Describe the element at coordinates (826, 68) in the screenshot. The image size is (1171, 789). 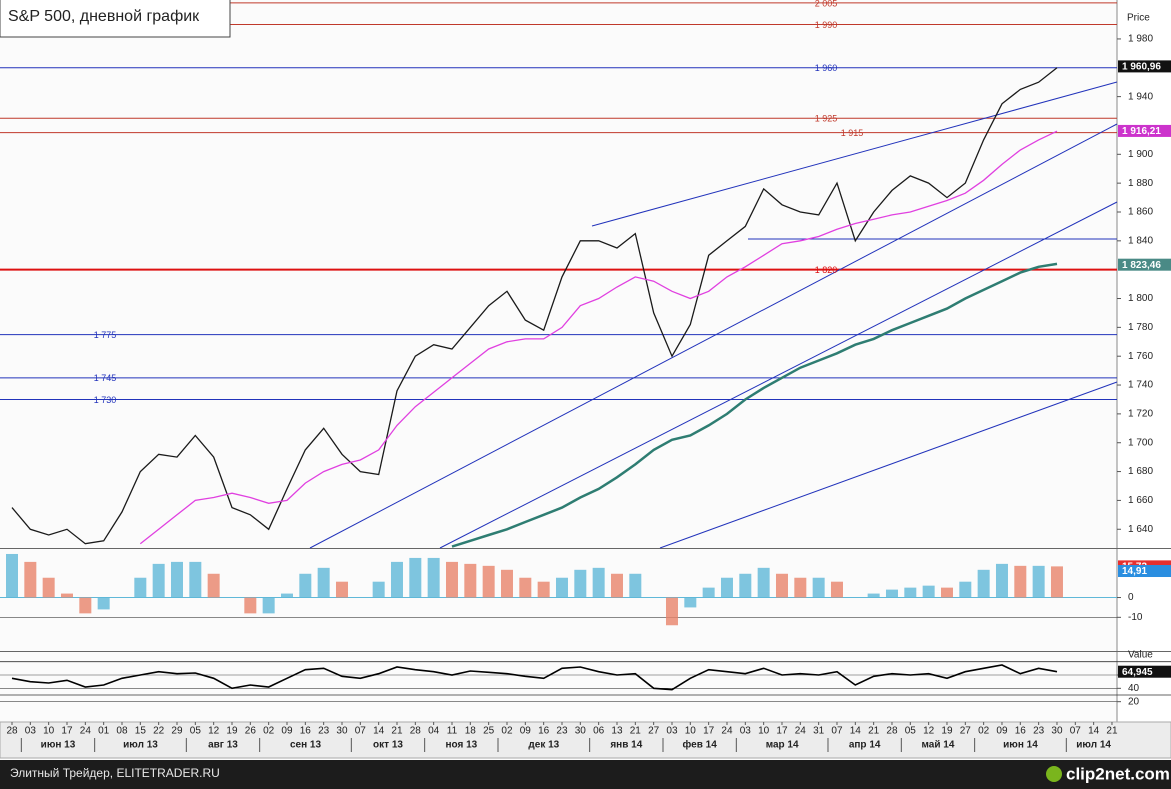
I see `level-label: 1 960` at that location.